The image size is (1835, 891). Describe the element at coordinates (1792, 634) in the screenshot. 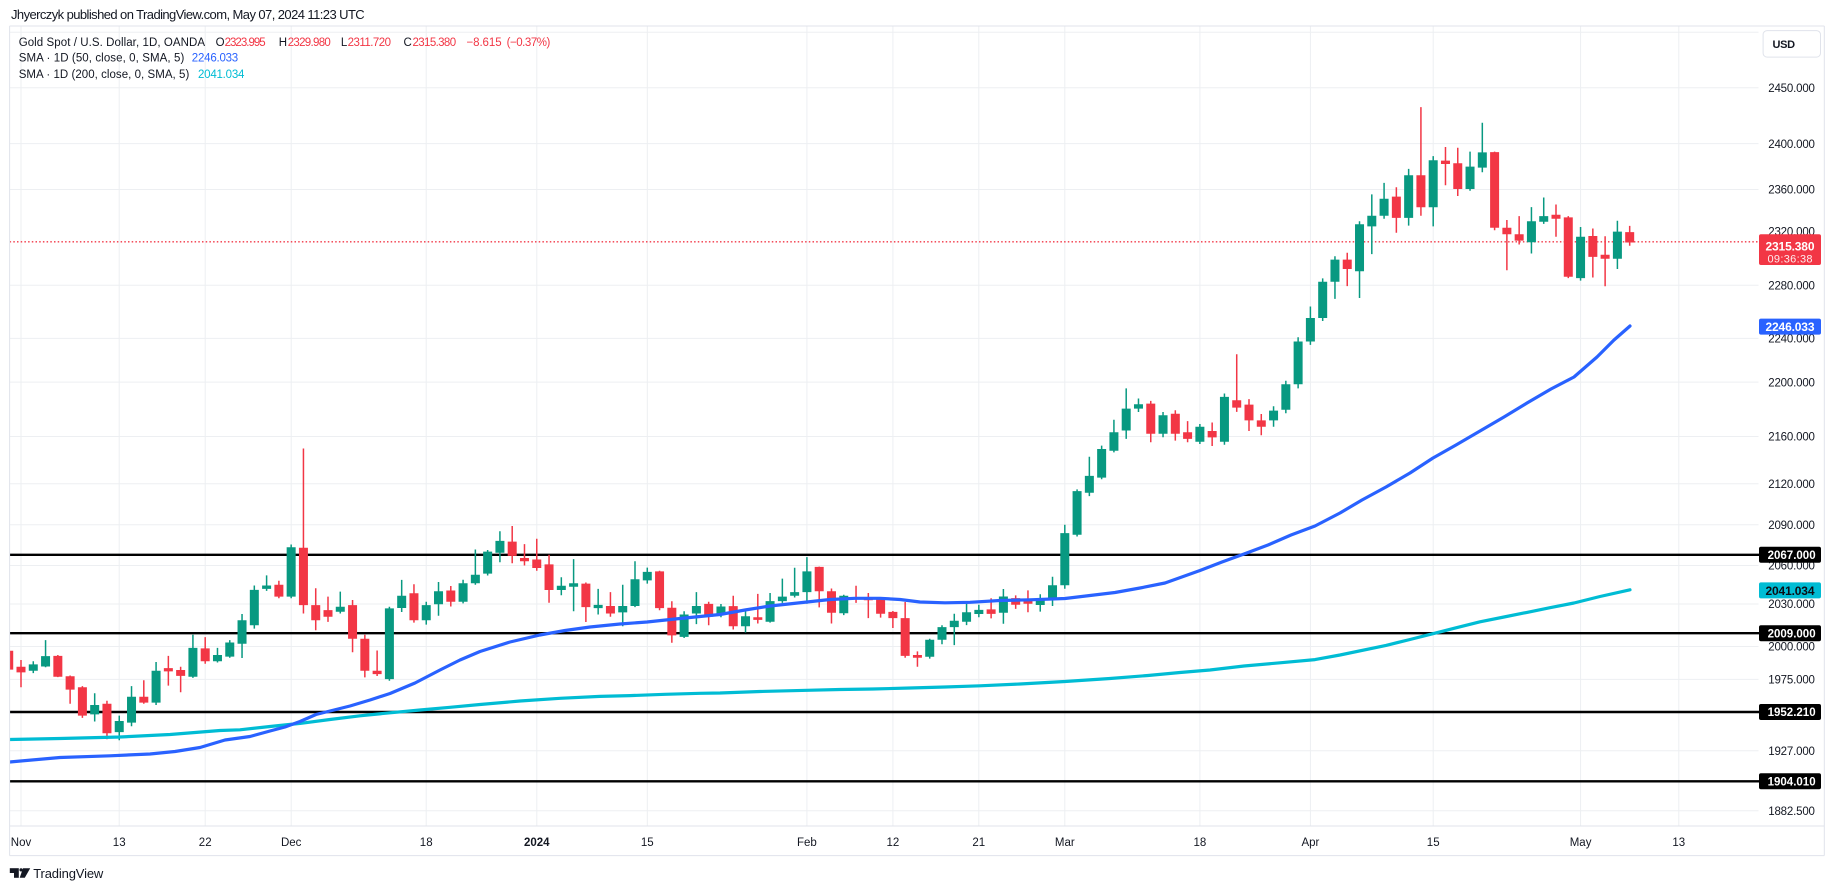

I see `svg-text: 2009.000` at that location.